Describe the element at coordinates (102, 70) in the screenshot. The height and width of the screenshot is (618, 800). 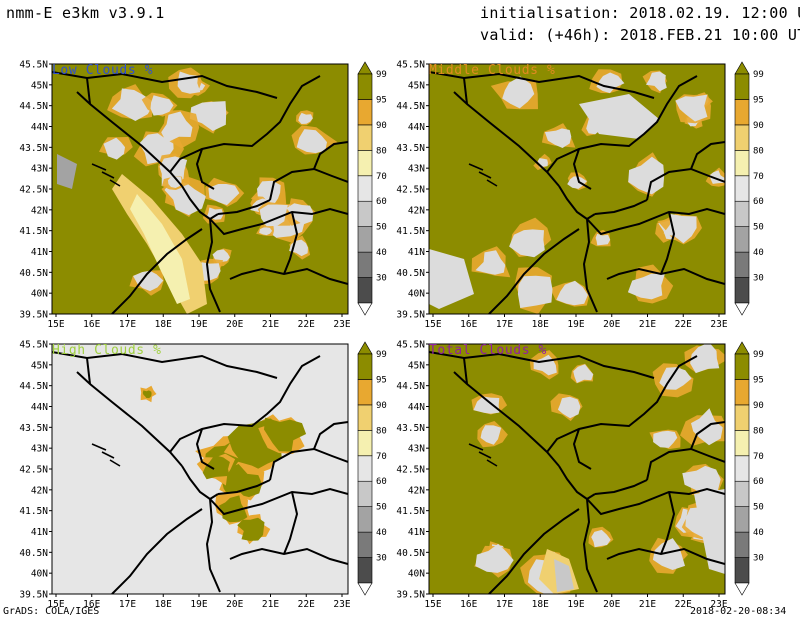
I see `panel-title: Low Clouds %` at that location.